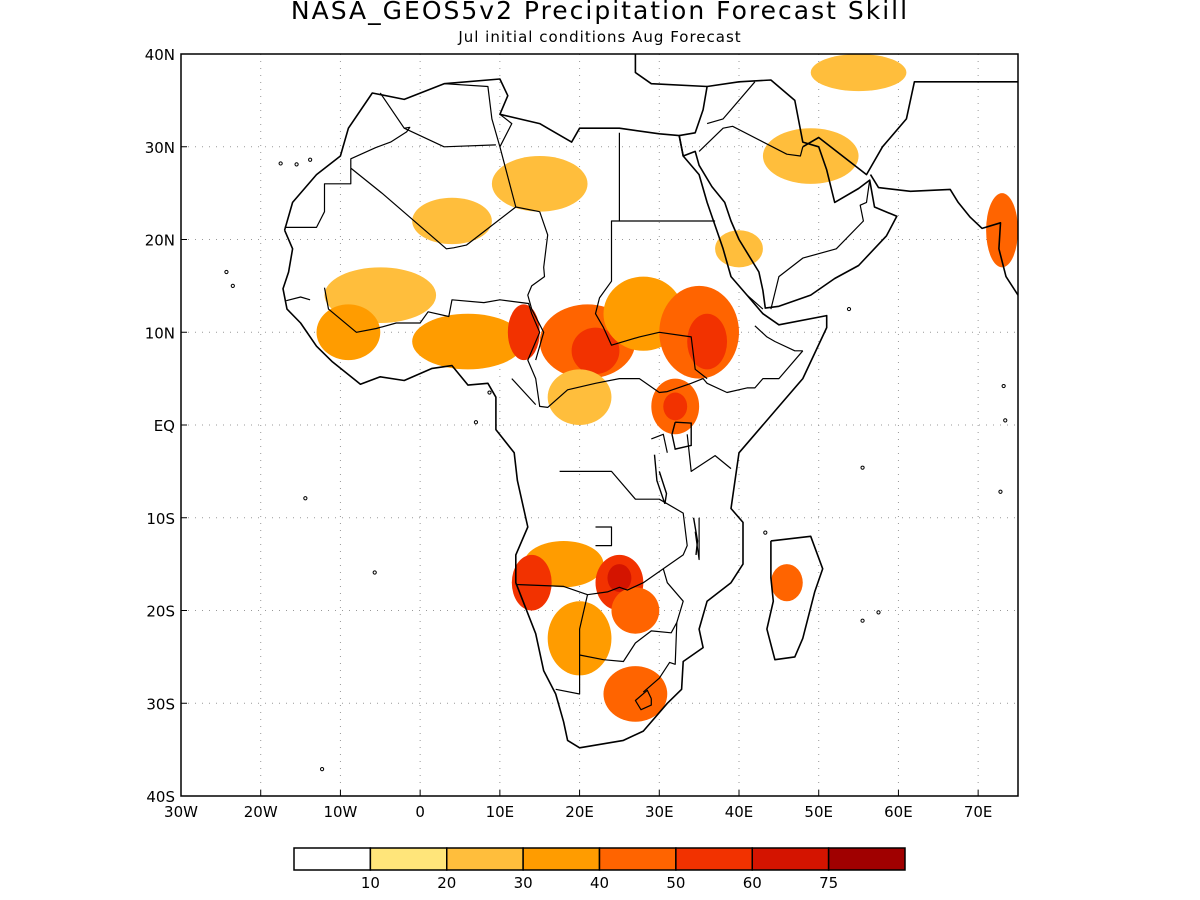 The height and width of the screenshot is (900, 1200). Describe the element at coordinates (523, 883) in the screenshot. I see `colorbar-label: 30` at that location.